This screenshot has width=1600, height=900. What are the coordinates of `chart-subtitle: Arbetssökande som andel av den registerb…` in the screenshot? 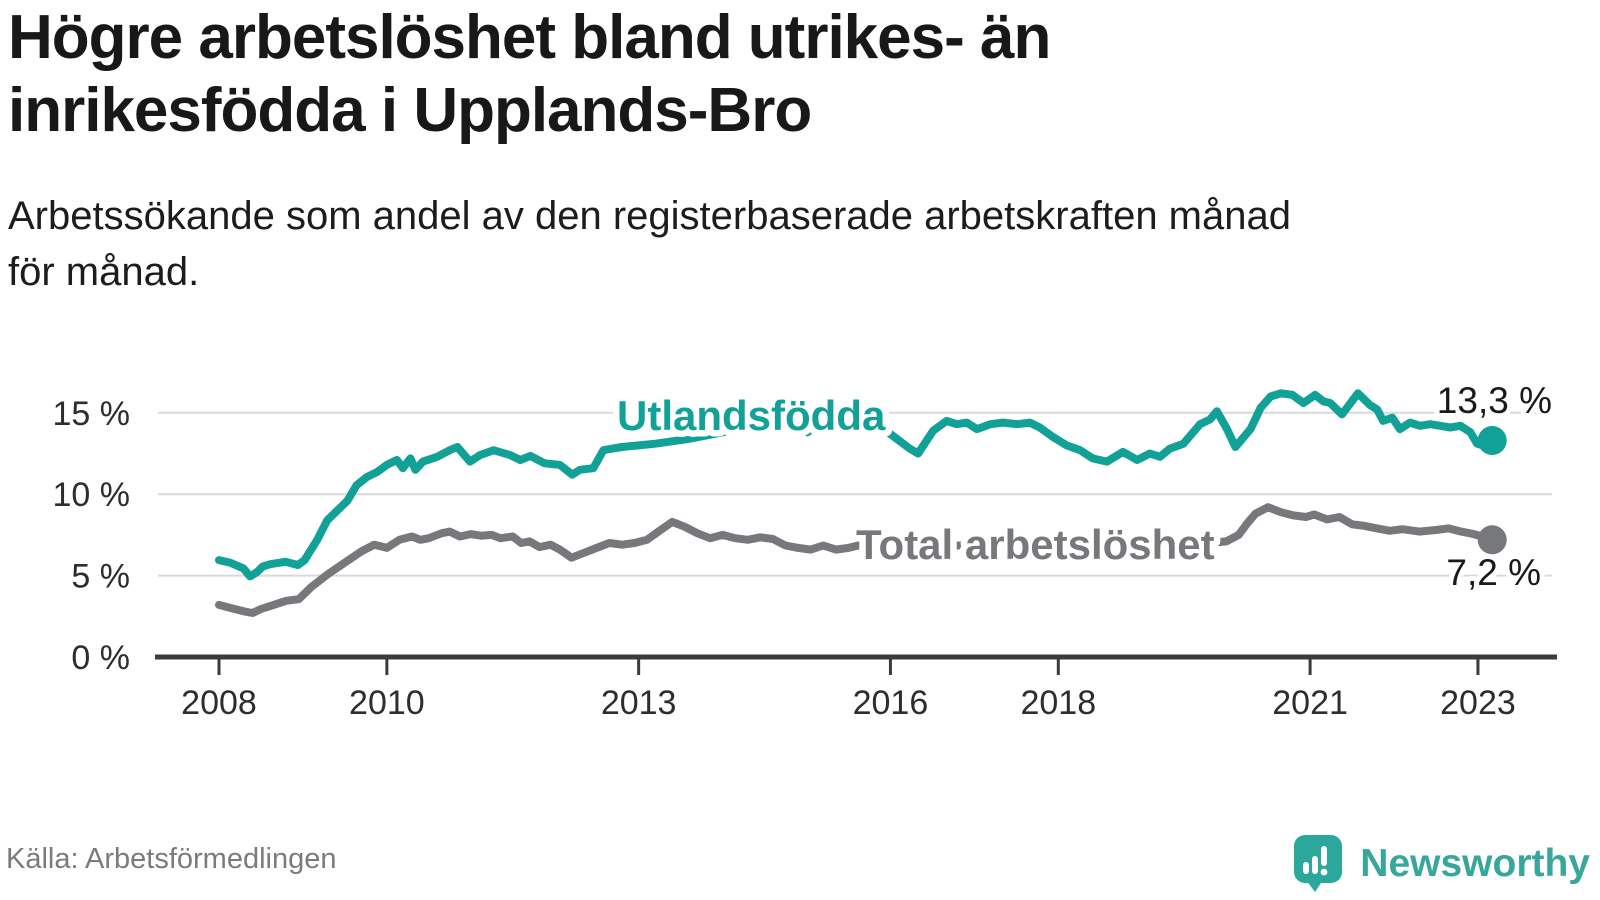 It's located at (649, 244).